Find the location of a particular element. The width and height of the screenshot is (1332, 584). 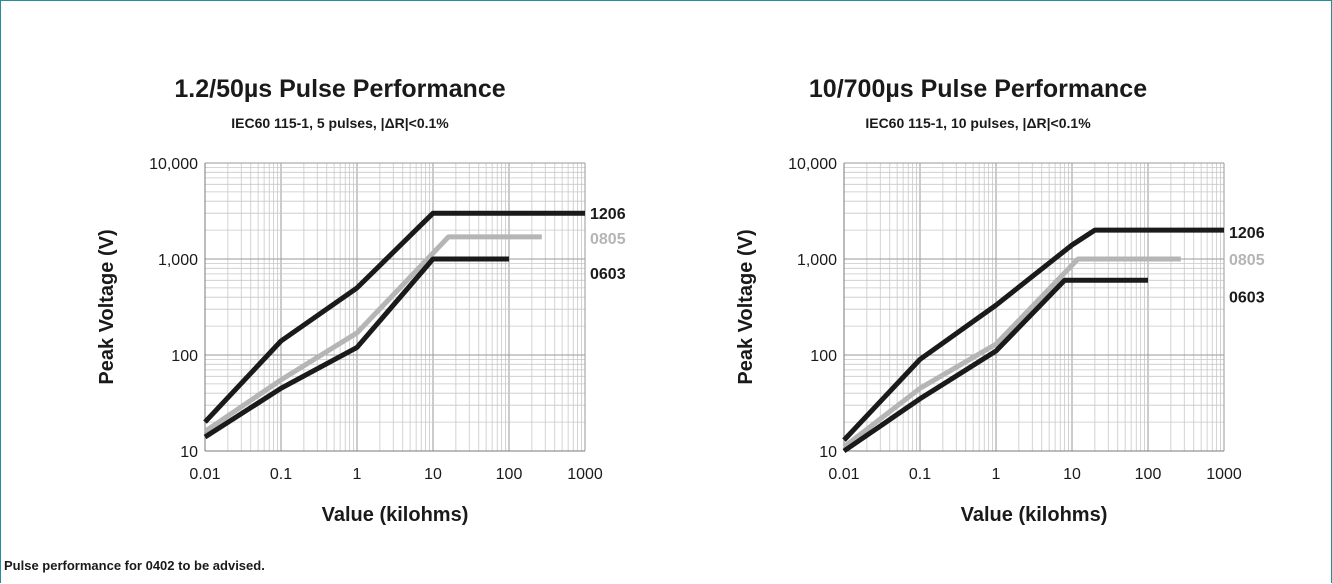

chart-subtitle: IEC60 115-1, 5 pulses, |ΔR|<0.1% is located at coordinates (340, 123).